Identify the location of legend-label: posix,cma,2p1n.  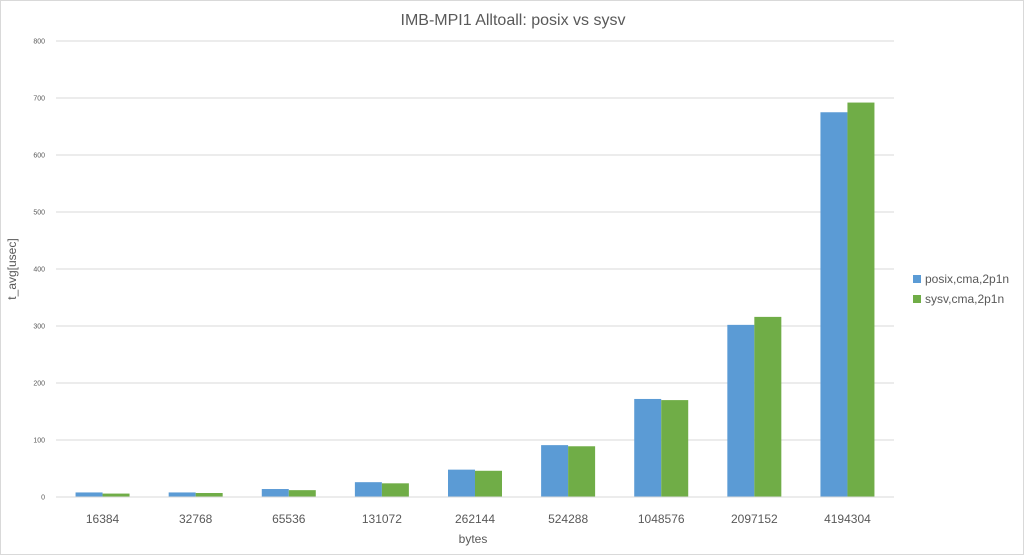
(967, 279).